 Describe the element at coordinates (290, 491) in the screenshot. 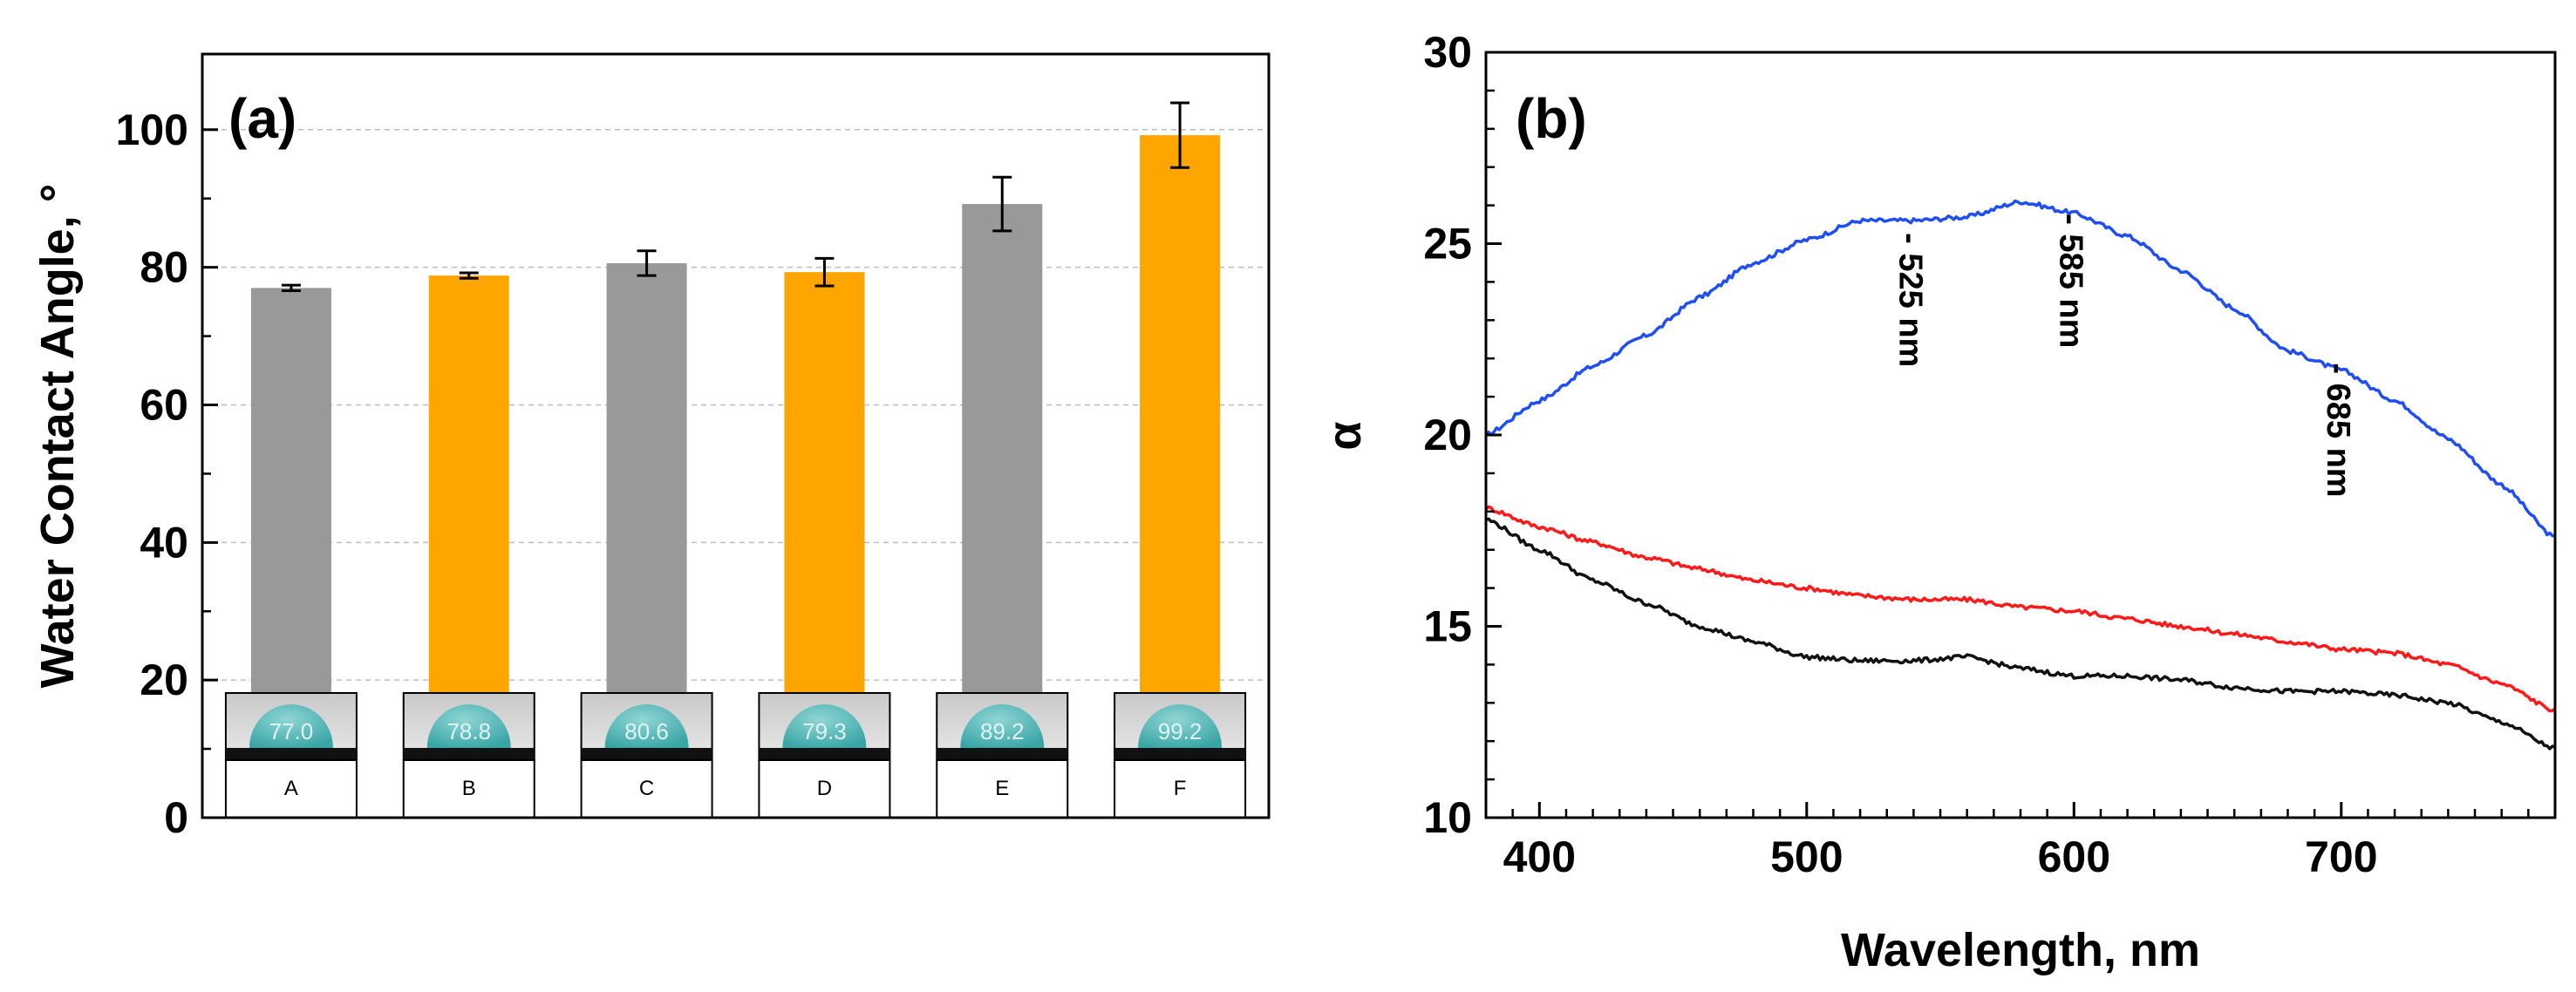

I see `a-bar-A` at that location.